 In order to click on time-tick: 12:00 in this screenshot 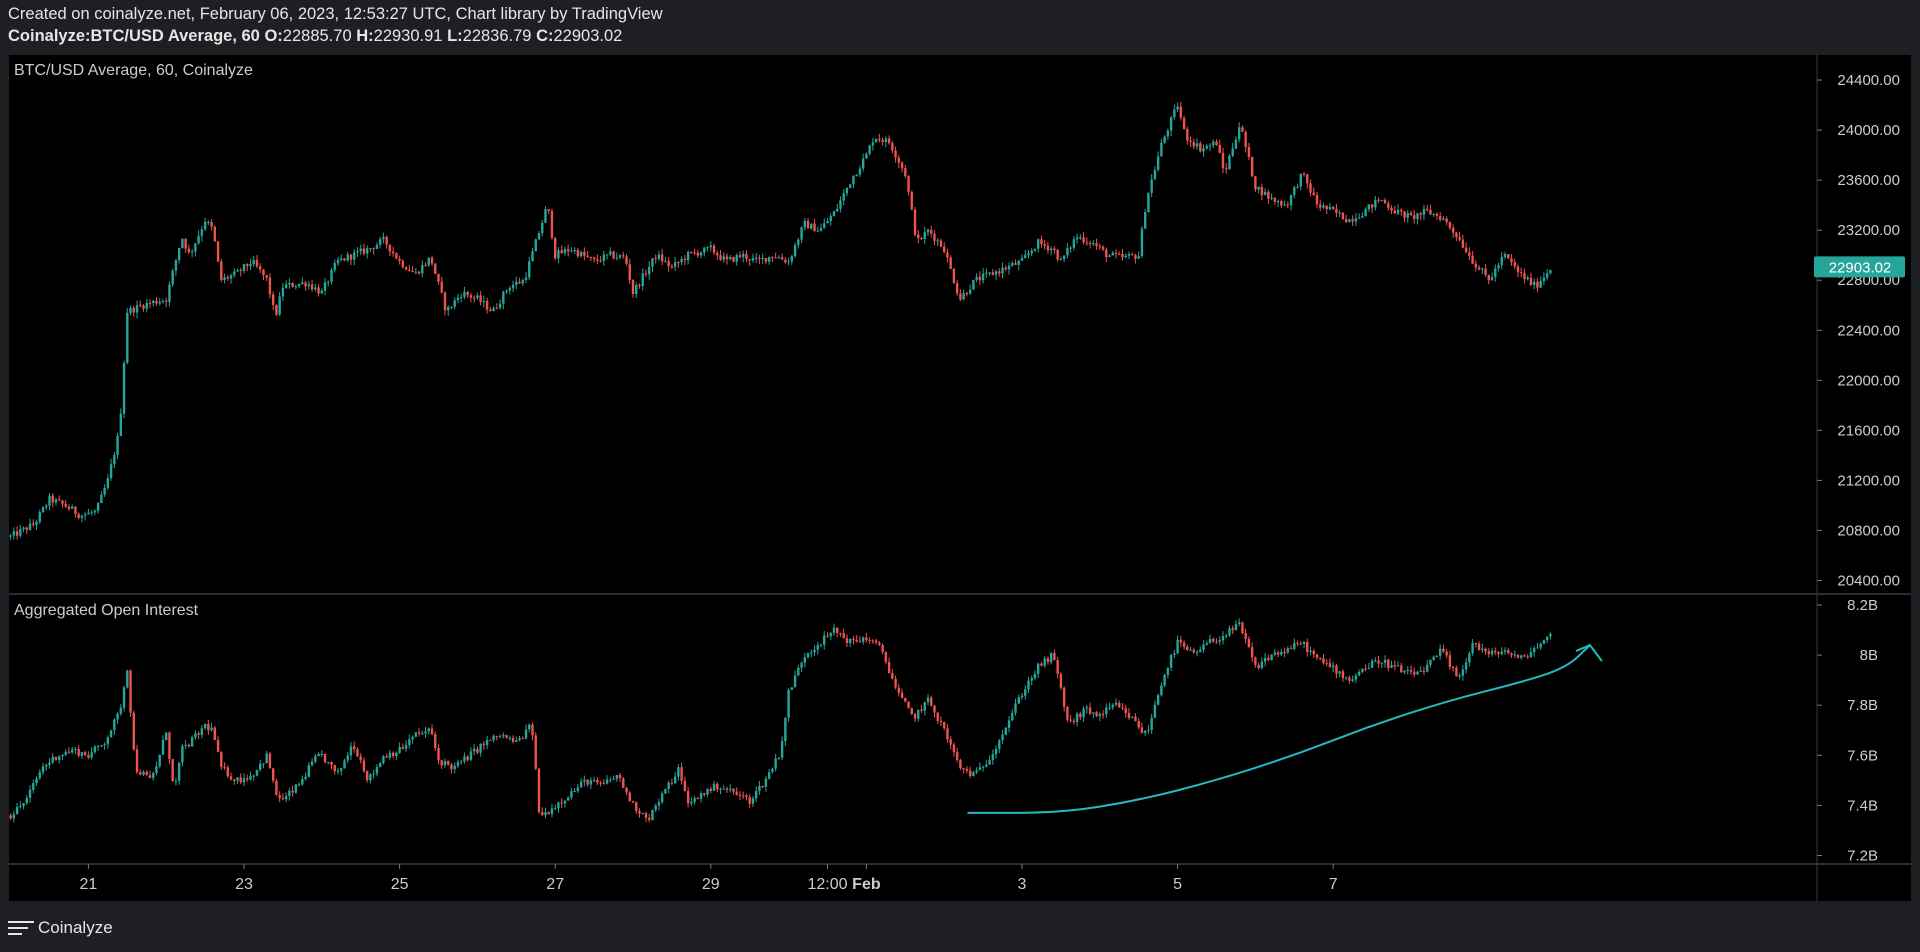, I will do `click(827, 878)`.